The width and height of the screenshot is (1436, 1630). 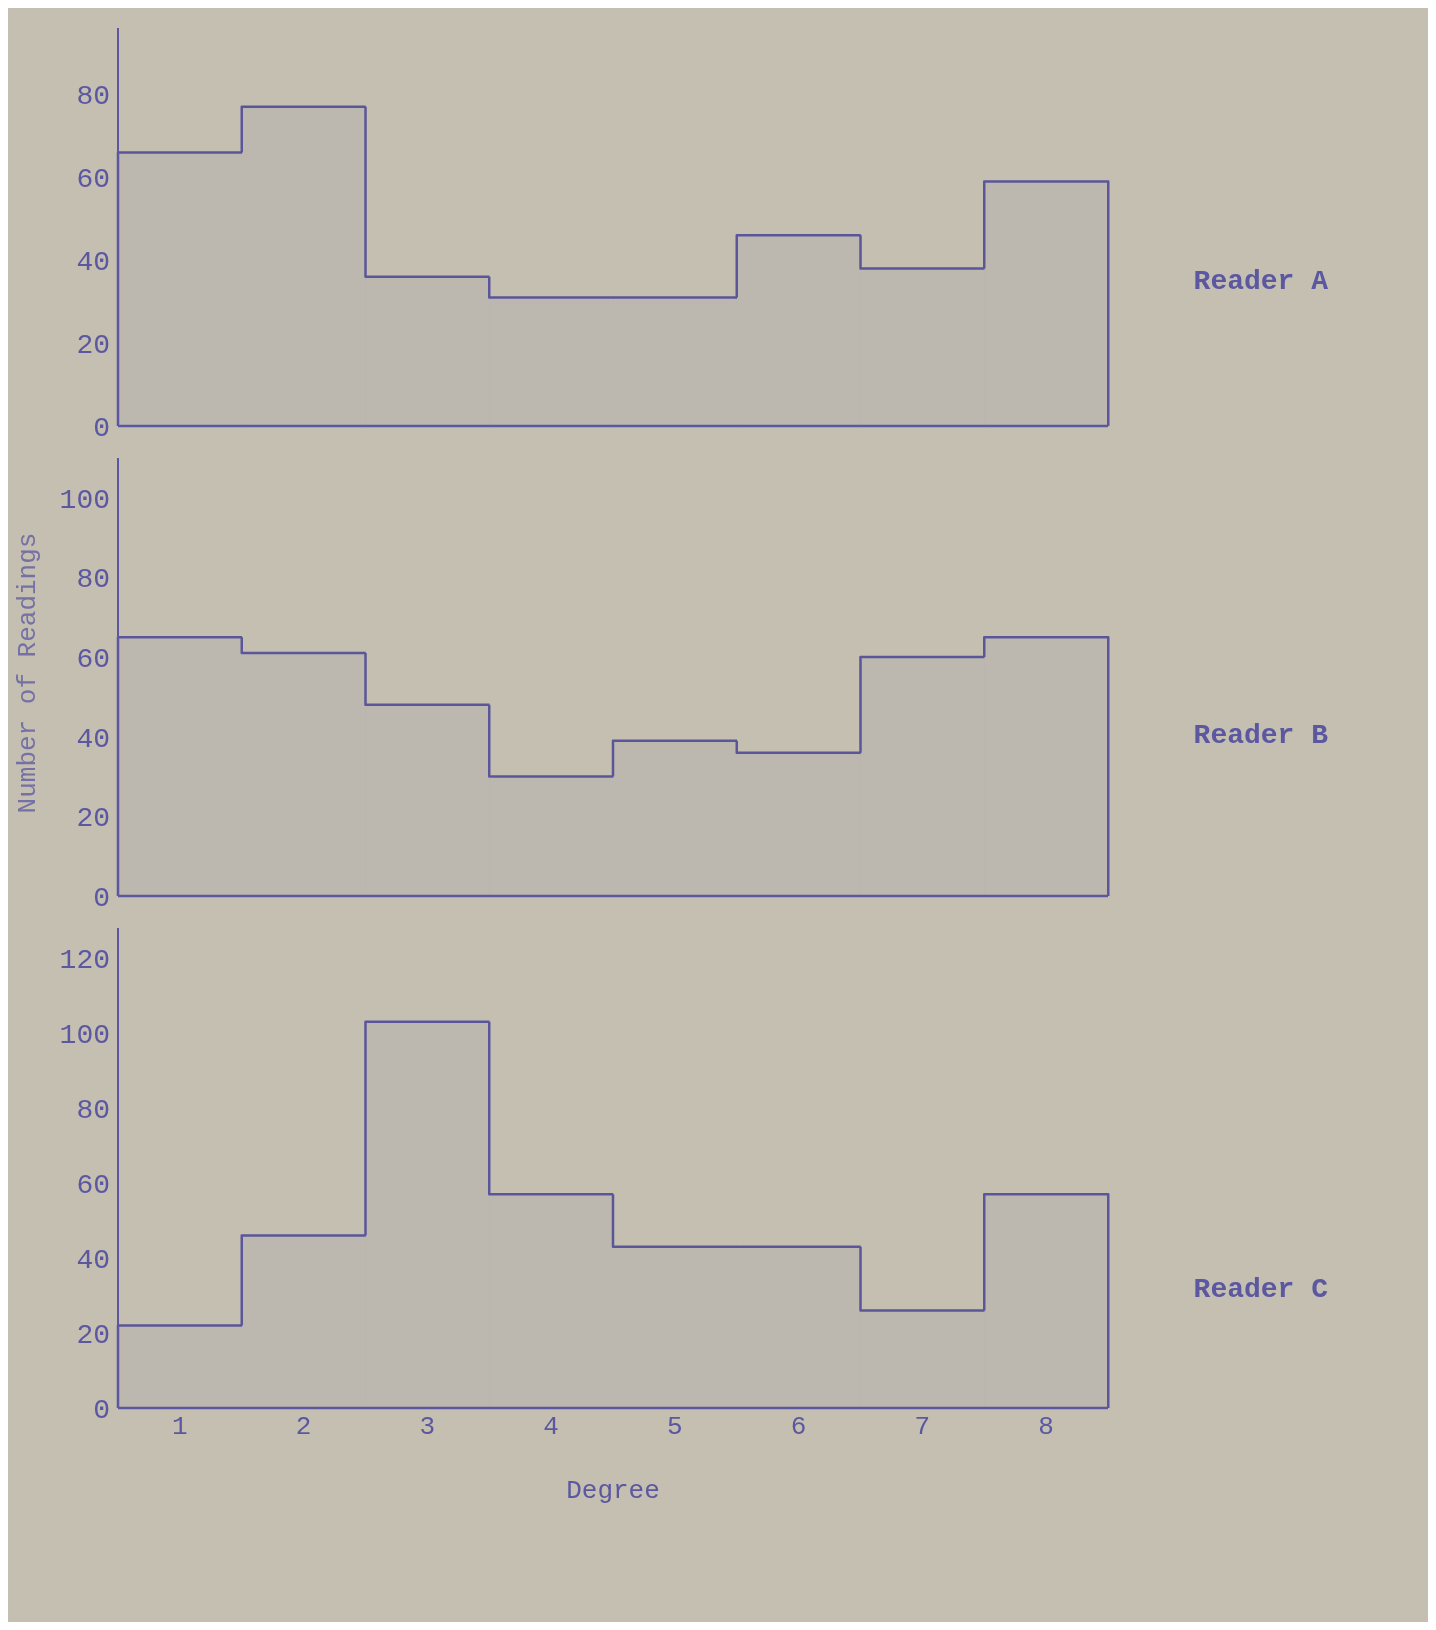 I want to click on x-tick-label: 5, so click(x=675, y=1427).